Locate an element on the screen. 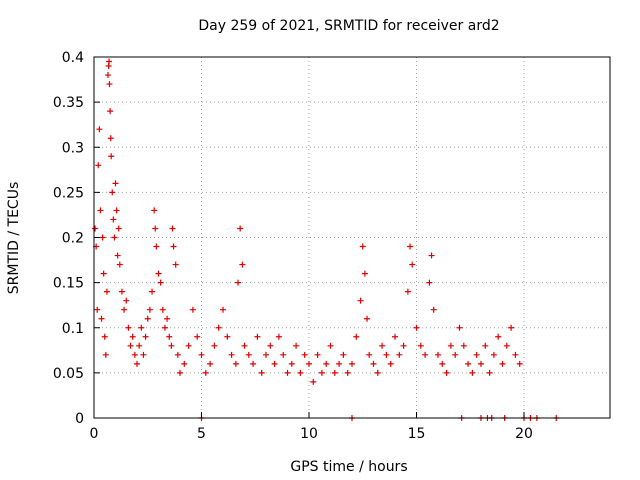 Image resolution: width=640 pixels, height=480 pixels. y-tick-label: 0.35 is located at coordinates (68, 103).